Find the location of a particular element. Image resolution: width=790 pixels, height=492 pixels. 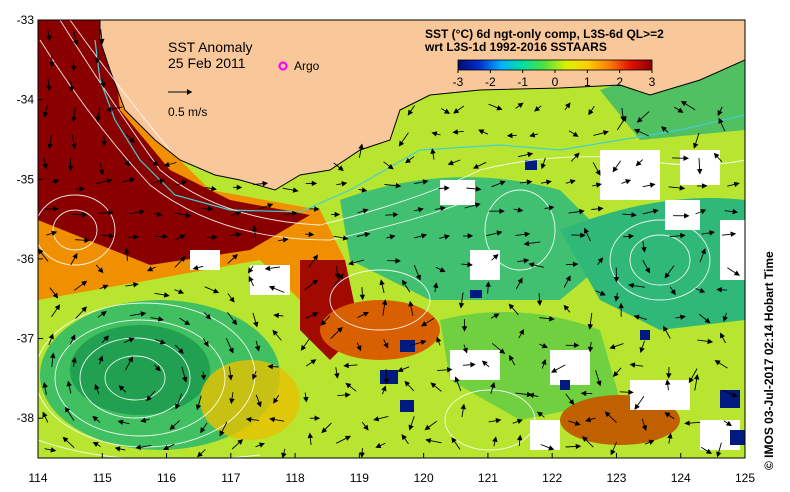

longitude-axis: 114 115 116 117 118 119 120 121 122 123 124 125 is located at coordinates (391, 469).